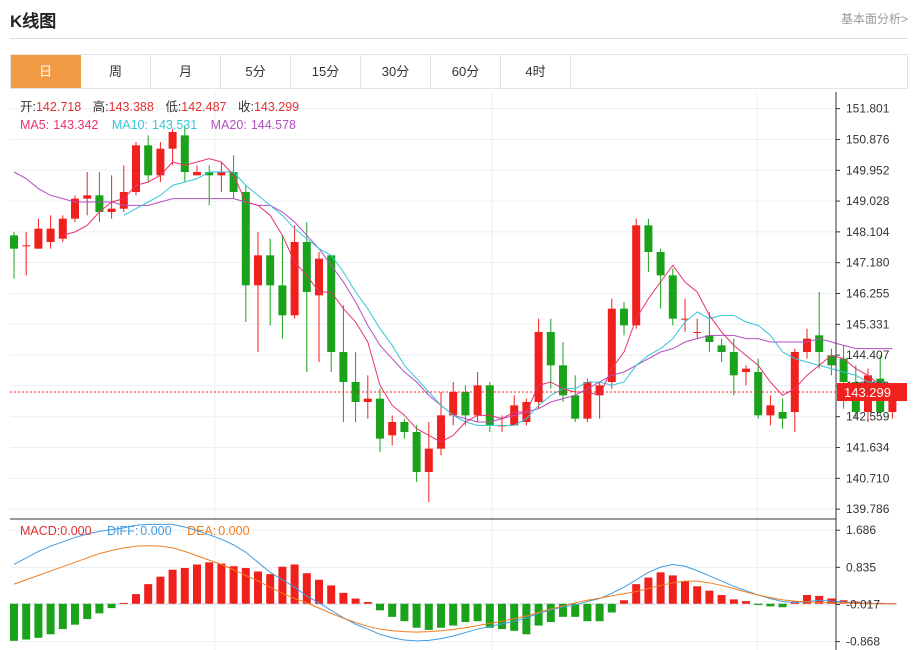 This screenshot has height=650, width=916. I want to click on svg-text:MA5:143.342 MA10:143.531: MA5: 143.342 MA10: 143.531 MA20: 144.578, so click(158, 125).